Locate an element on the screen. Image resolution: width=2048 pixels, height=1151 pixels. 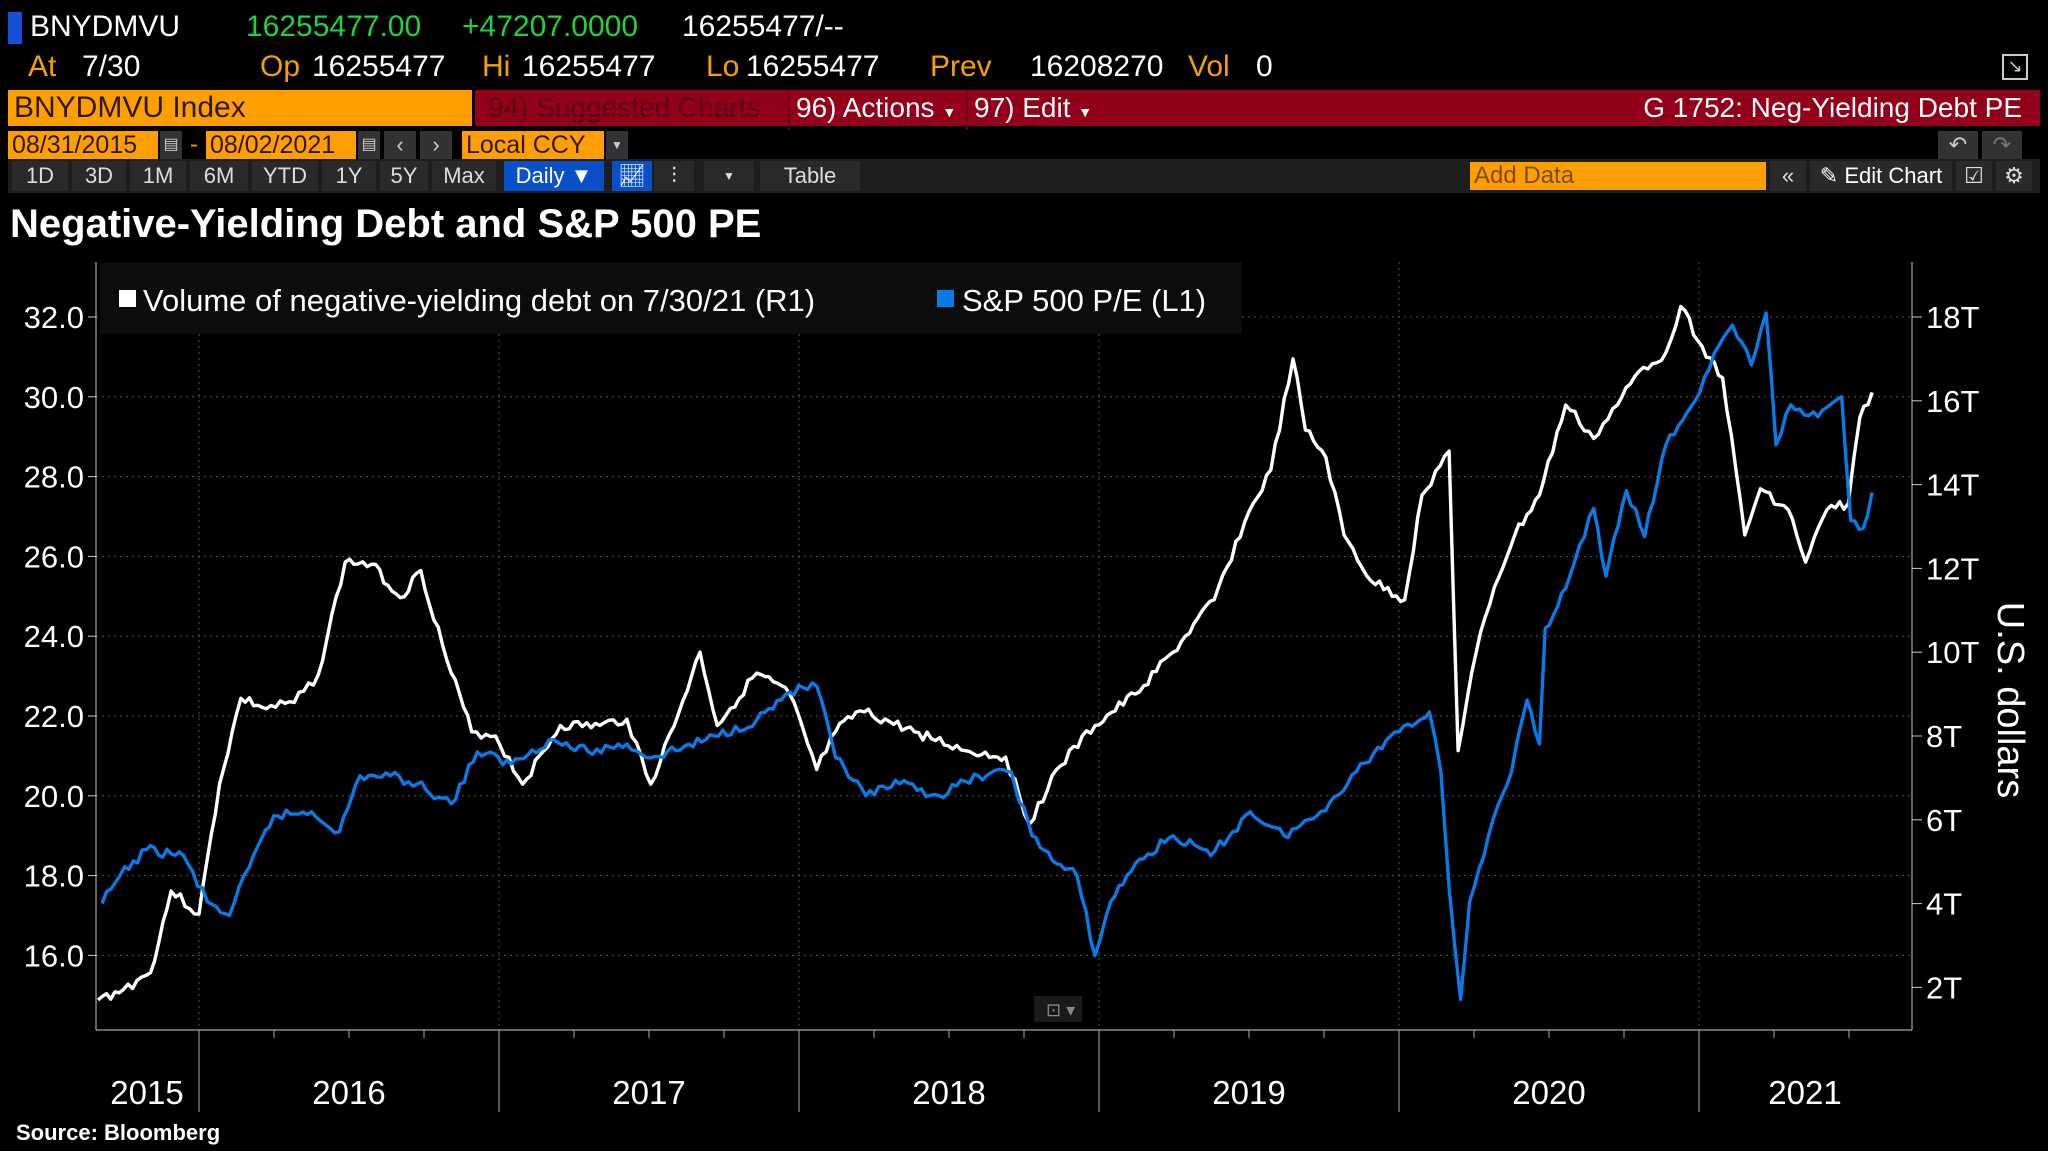
prev-value: 16208270 is located at coordinates (1097, 66).